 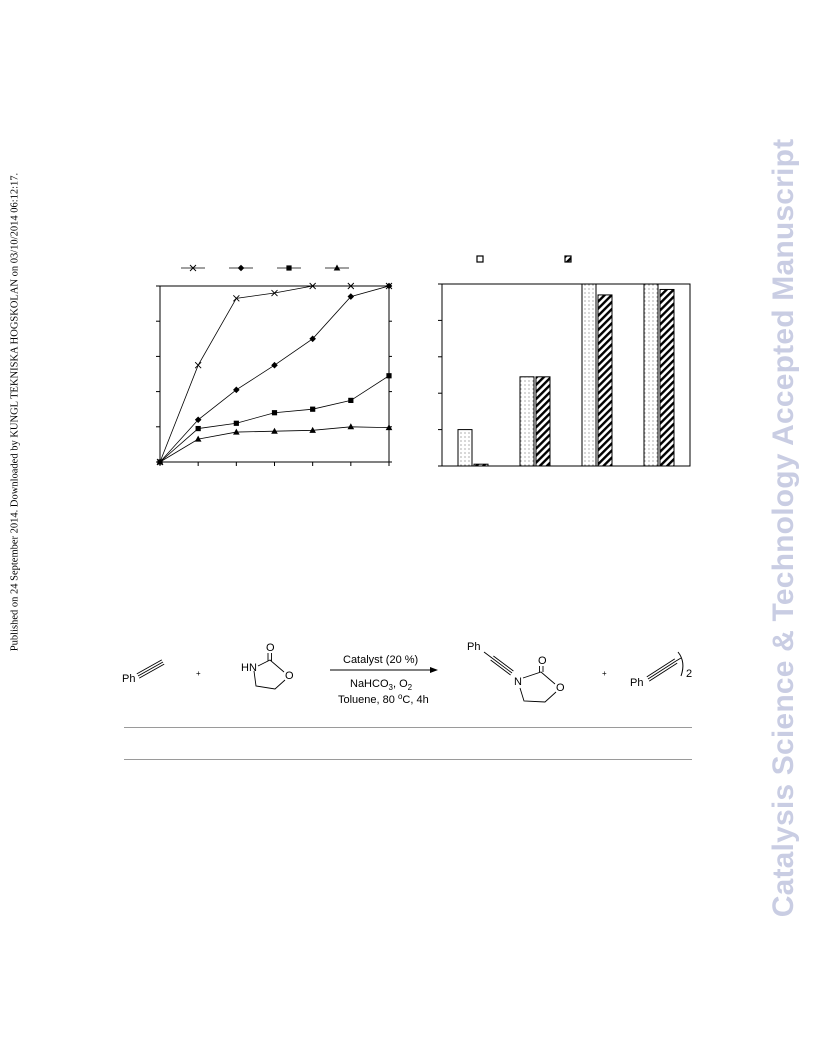 What do you see at coordinates (408, 727) in the screenshot?
I see `table-top-rule` at bounding box center [408, 727].